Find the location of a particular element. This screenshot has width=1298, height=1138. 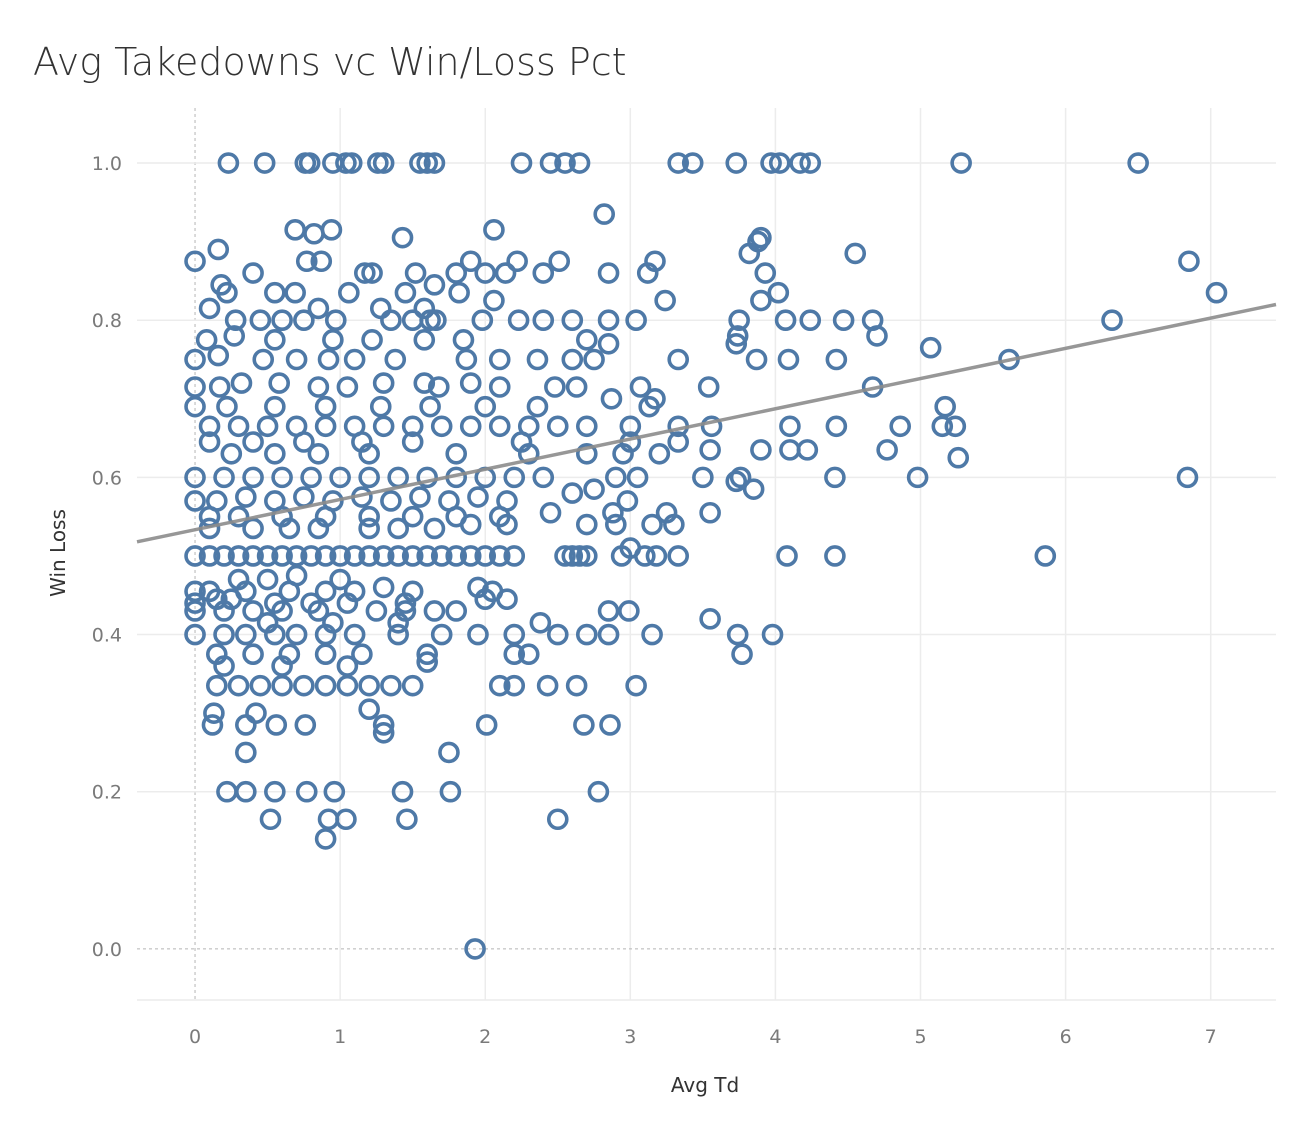

x-axis-title: Avg Td is located at coordinates (705, 1085).